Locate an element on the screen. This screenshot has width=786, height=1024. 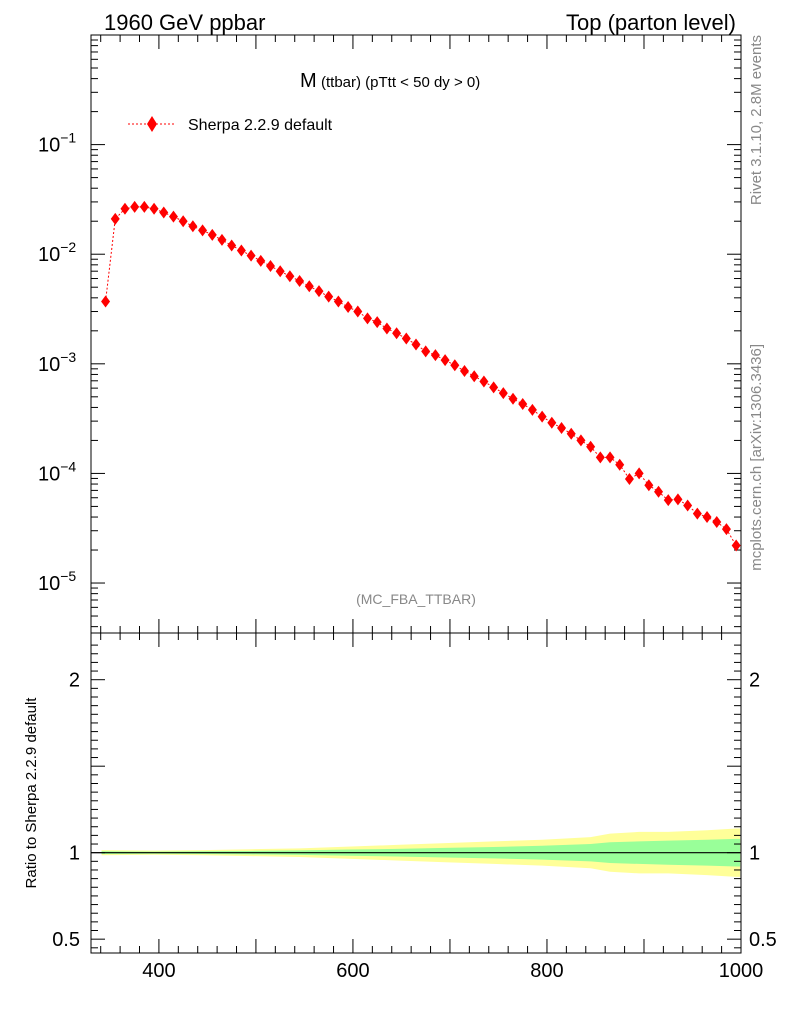
main-ytick-label: 10⁻³ is located at coordinates (57, 362).